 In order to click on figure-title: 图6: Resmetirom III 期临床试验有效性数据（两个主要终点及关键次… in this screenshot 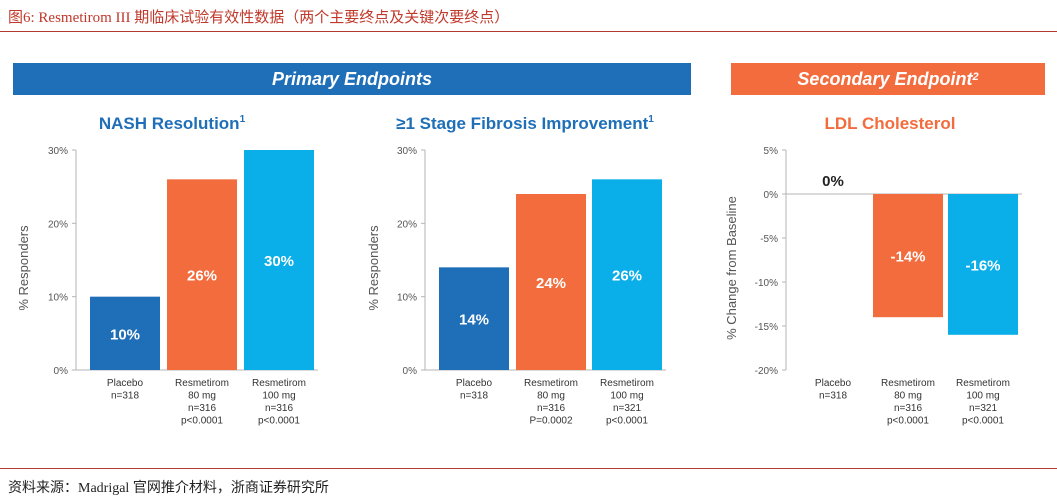, I will do `click(259, 18)`.